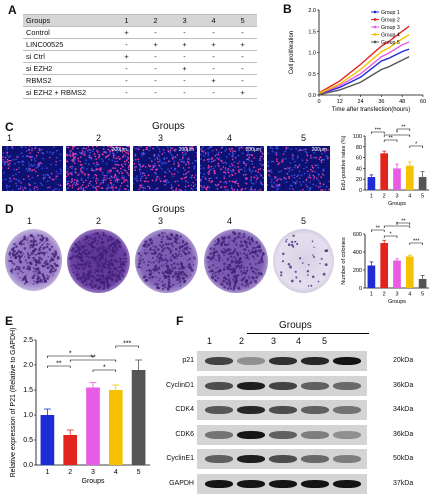  Describe the element at coordinates (357, 235) in the screenshot. I see `y-tick-label: 600` at that location.